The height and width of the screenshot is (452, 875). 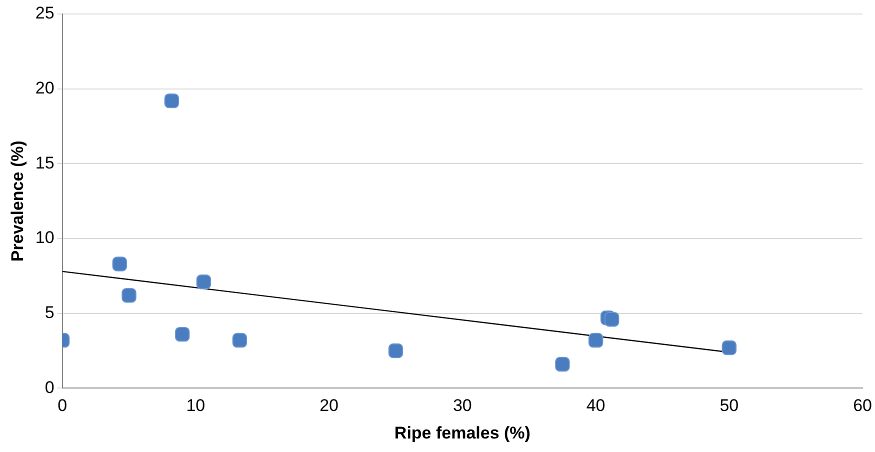 I want to click on y-tick-label: 10, so click(x=44, y=238).